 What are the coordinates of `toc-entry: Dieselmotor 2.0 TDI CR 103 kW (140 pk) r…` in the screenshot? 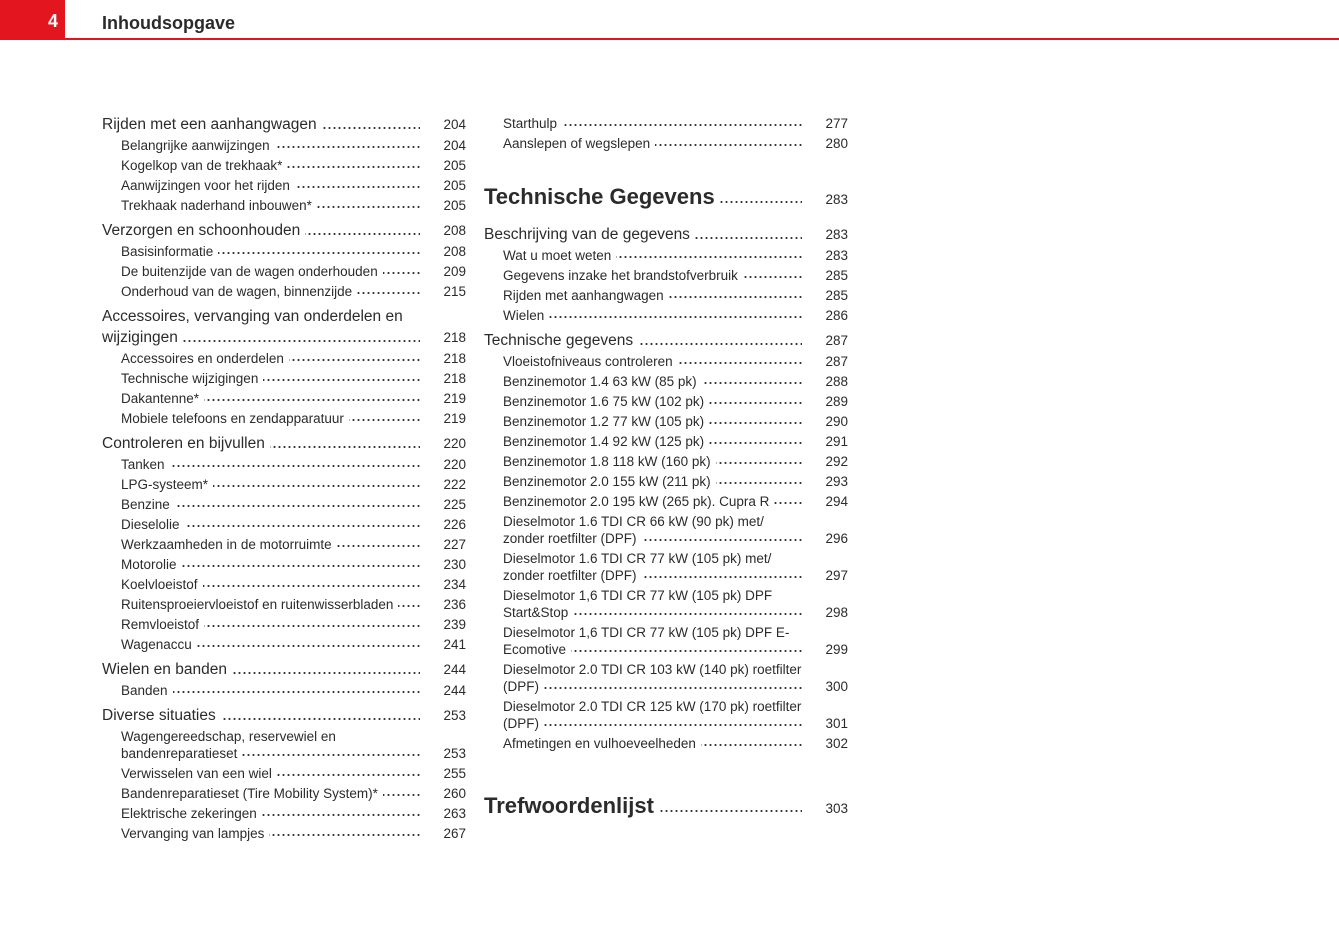 It's located at (666, 677).